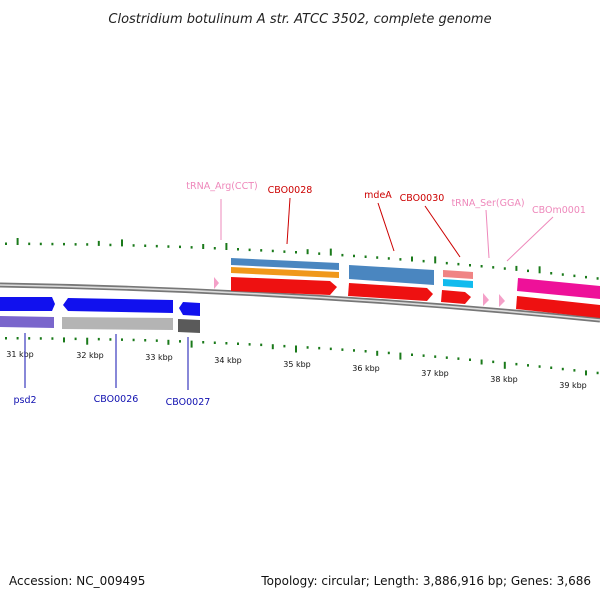 The width and height of the screenshot is (600, 600). Describe the element at coordinates (378, 195) in the screenshot. I see `mdea-label: mdeA` at that location.